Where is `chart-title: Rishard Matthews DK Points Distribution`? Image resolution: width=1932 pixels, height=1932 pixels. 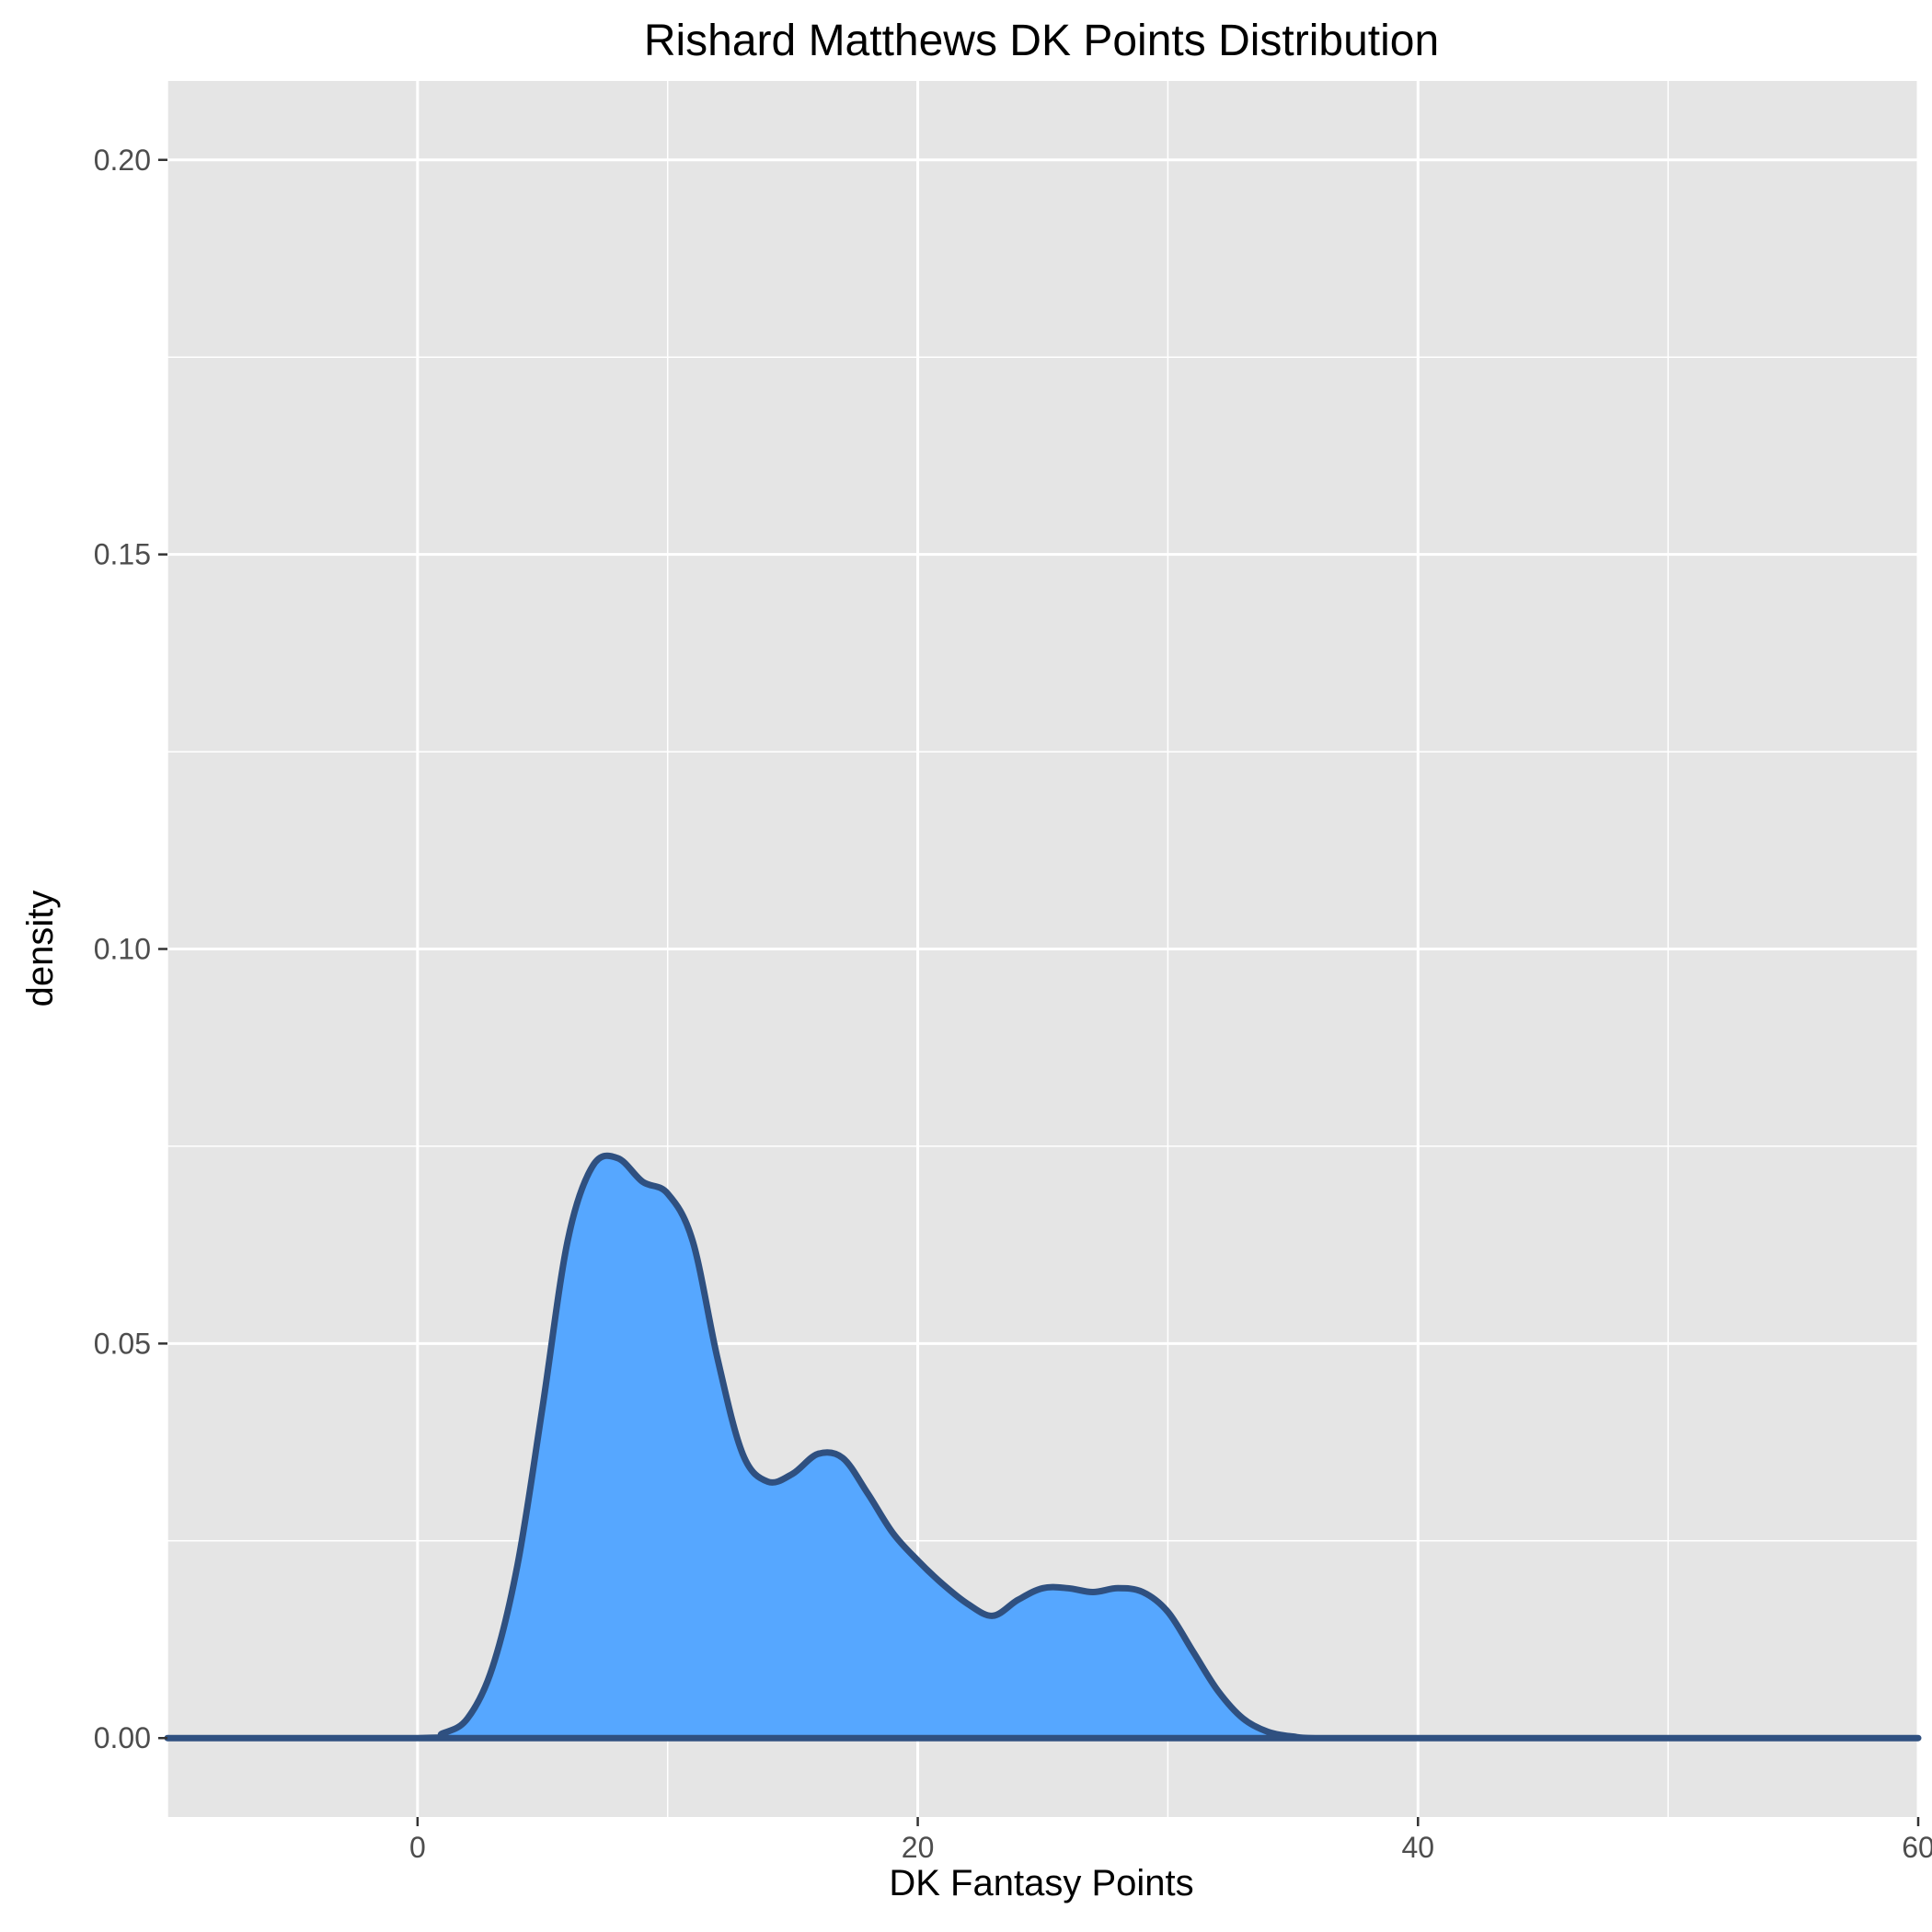
chart-title: Rishard Matthews DK Points Distribution is located at coordinates (1041, 41).